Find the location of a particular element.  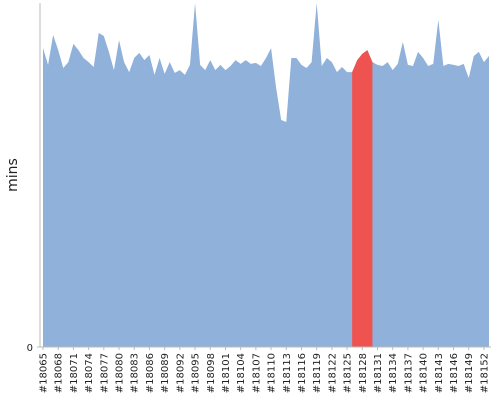

x-tick-label: #18152 is located at coordinates (484, 373).